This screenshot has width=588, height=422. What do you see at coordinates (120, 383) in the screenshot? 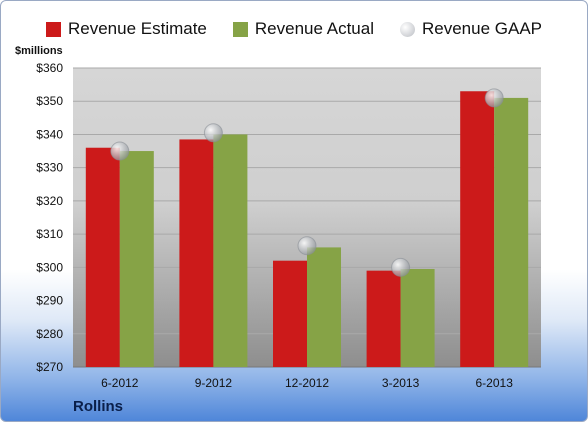
I see `x-tick-label: 6-2012` at bounding box center [120, 383].